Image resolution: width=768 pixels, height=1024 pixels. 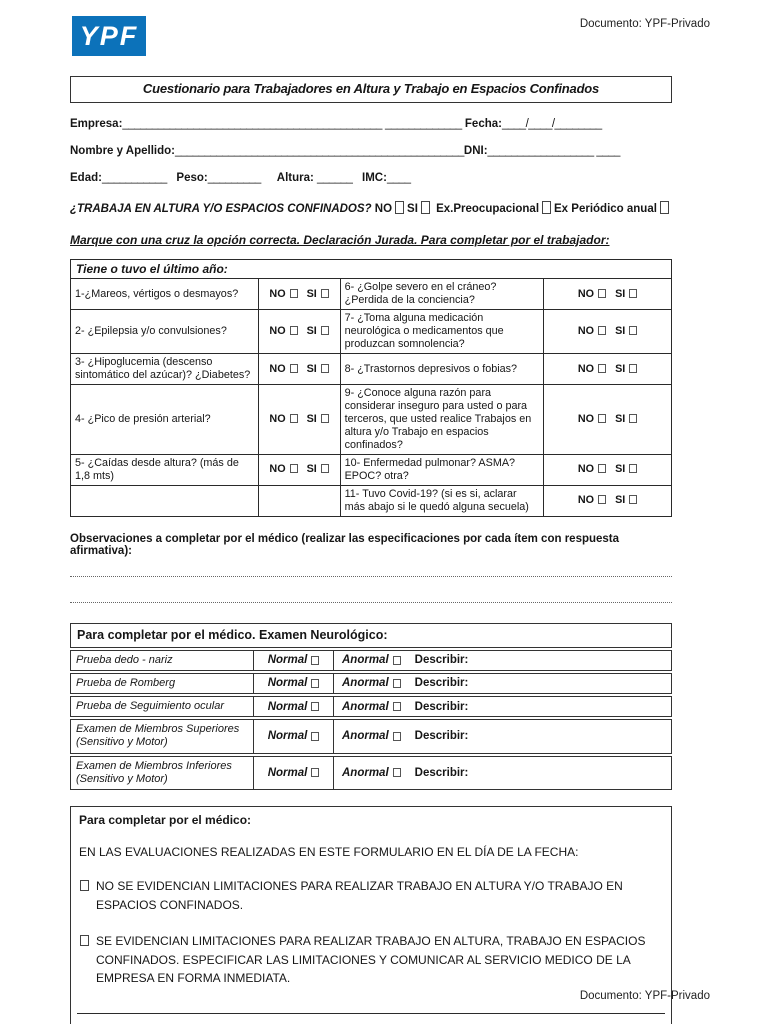 I want to click on nombre-label: Nombre y Apellido:, so click(x=122, y=151).